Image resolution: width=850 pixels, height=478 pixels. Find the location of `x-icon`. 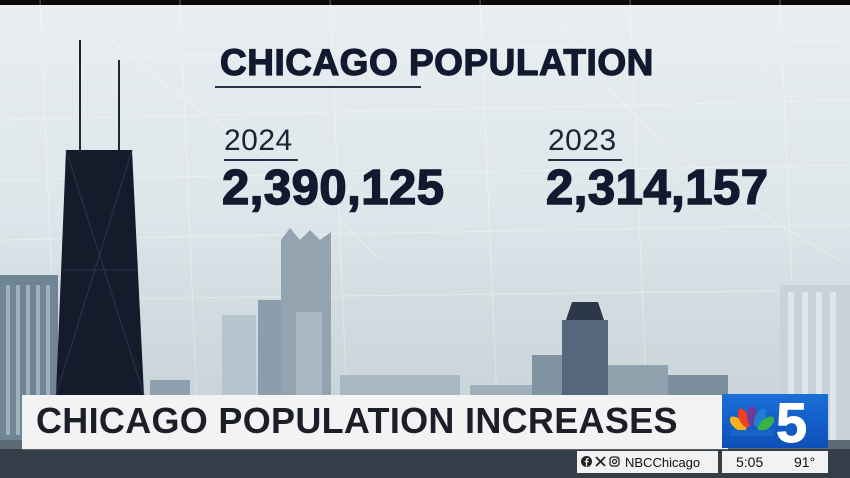

x-icon is located at coordinates (600, 462).